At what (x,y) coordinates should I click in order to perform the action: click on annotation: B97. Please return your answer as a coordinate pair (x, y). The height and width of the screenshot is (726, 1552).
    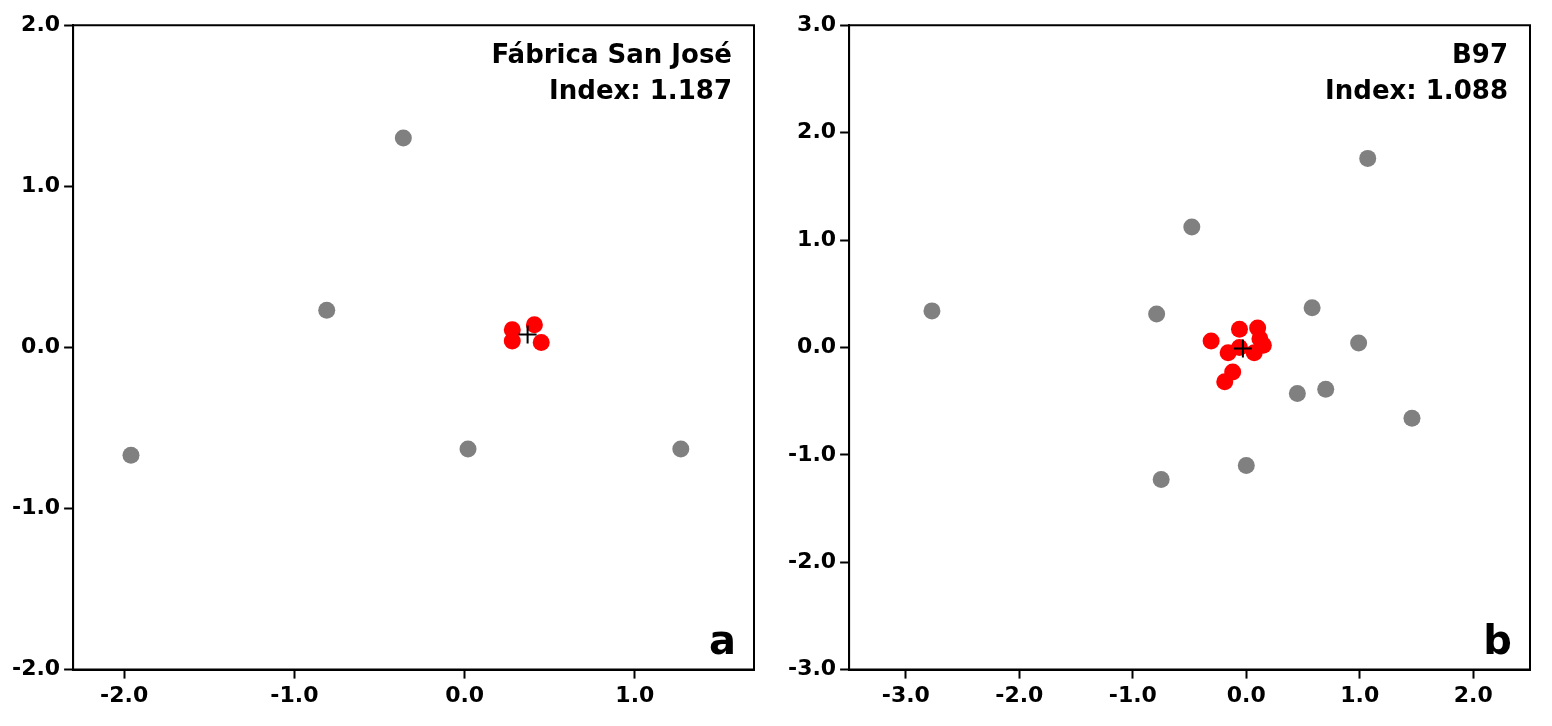
    Looking at the image, I should click on (1480, 53).